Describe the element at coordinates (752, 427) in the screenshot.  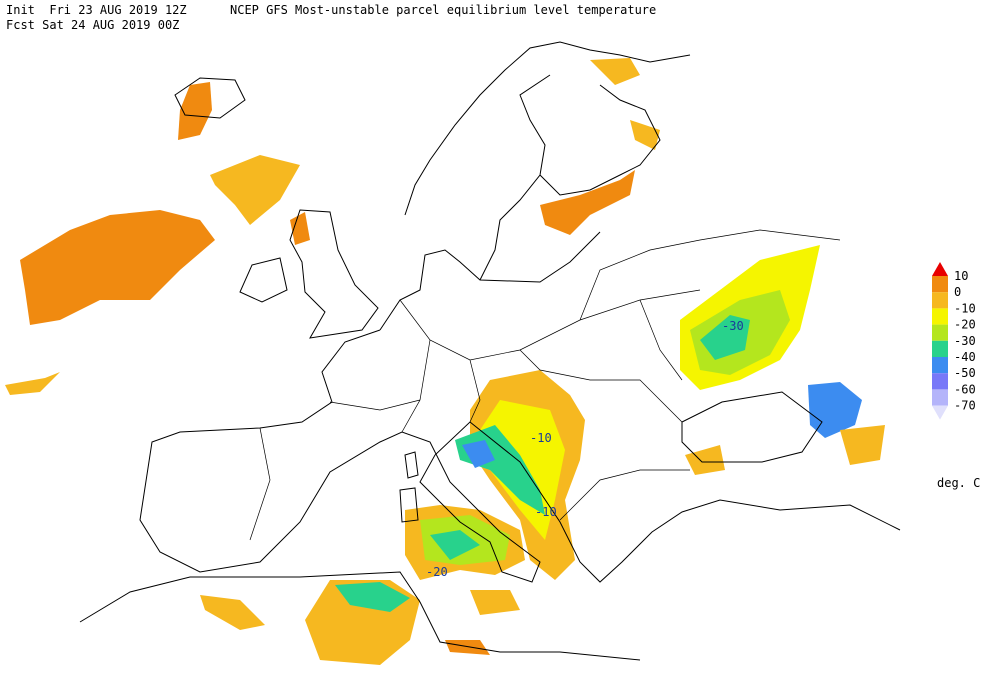
I see `coast-black-sea` at that location.